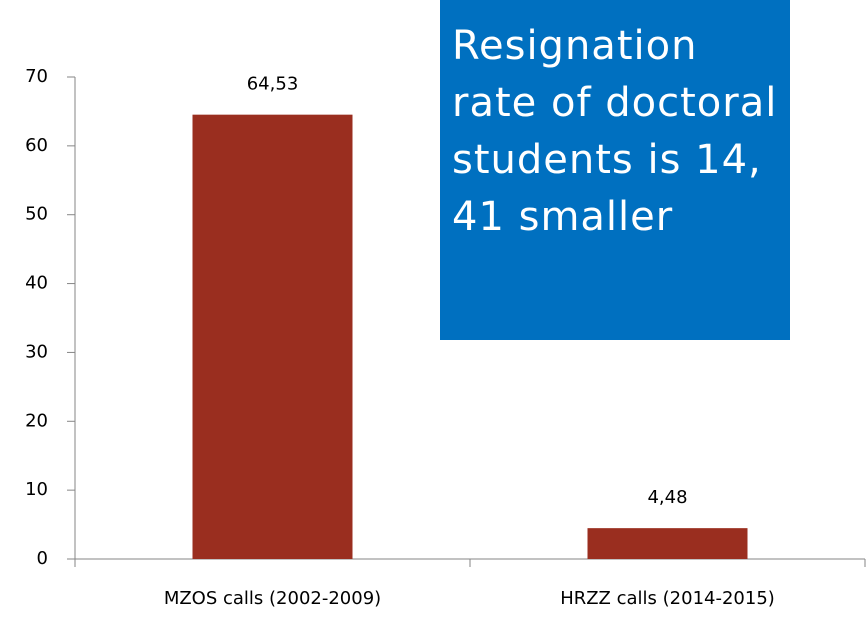 The width and height of the screenshot is (867, 617). I want to click on y-tick-label: 0, so click(42, 558).